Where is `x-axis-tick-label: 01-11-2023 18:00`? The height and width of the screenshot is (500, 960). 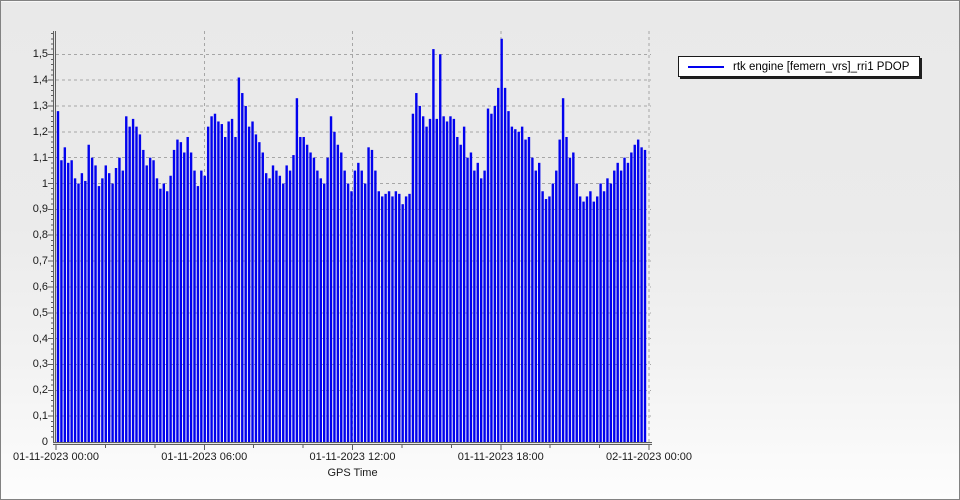
x-axis-tick-label: 01-11-2023 18:00 is located at coordinates (500, 457).